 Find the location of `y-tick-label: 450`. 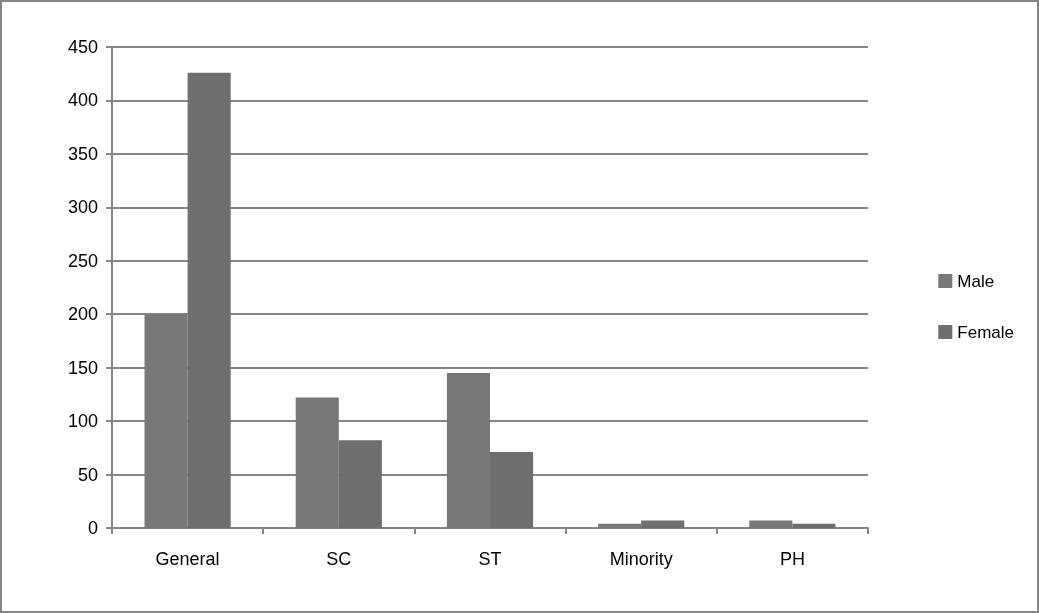

y-tick-label: 450 is located at coordinates (82, 47).